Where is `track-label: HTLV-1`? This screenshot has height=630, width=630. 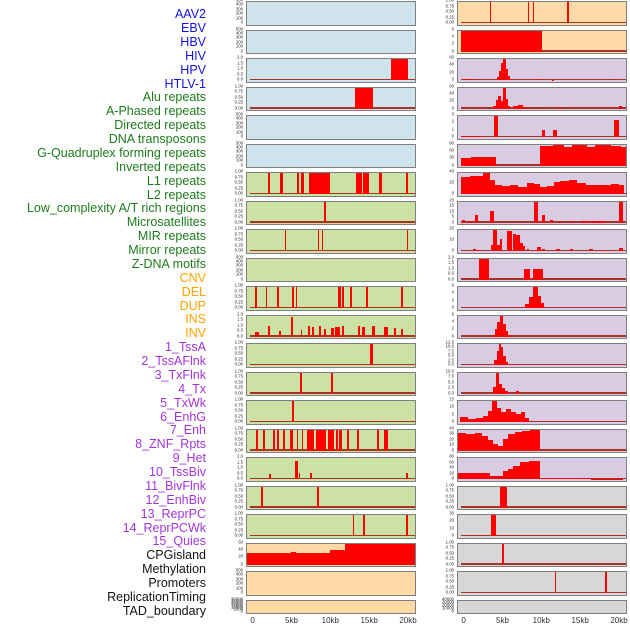
track-label: HTLV-1 is located at coordinates (185, 83).